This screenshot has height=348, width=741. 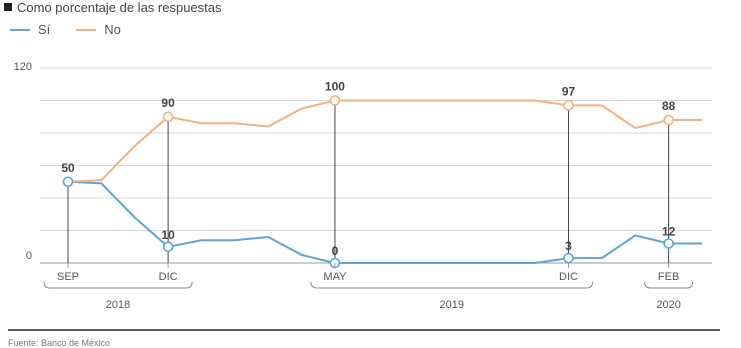 I want to click on data-label-si: 0, so click(x=335, y=251).